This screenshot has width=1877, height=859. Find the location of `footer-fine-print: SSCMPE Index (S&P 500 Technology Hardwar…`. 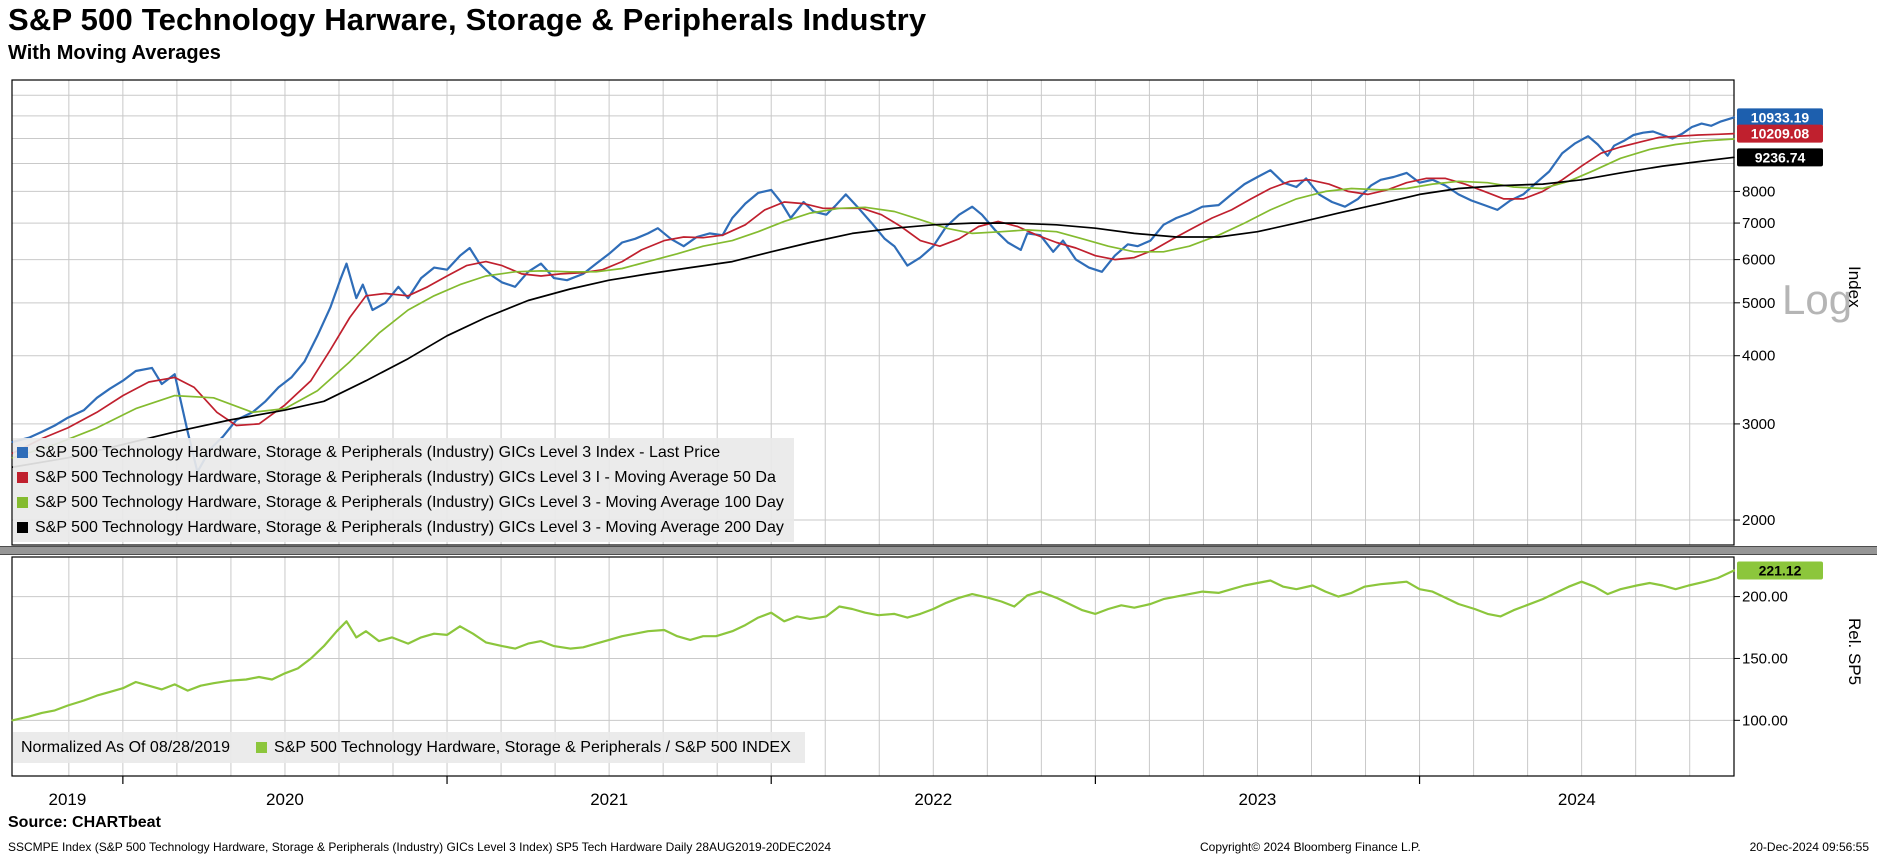

footer-fine-print: SSCMPE Index (S&P 500 Technology Hardwar… is located at coordinates (938, 848).